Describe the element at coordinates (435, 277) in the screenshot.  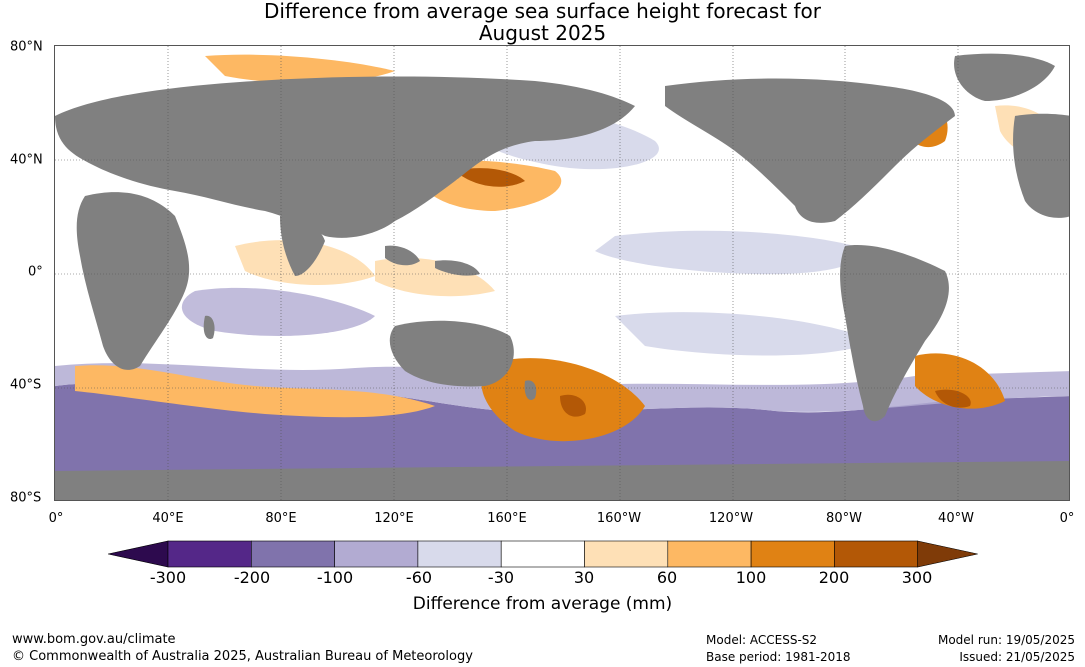
I see `indonesia-orange-anomaly` at that location.